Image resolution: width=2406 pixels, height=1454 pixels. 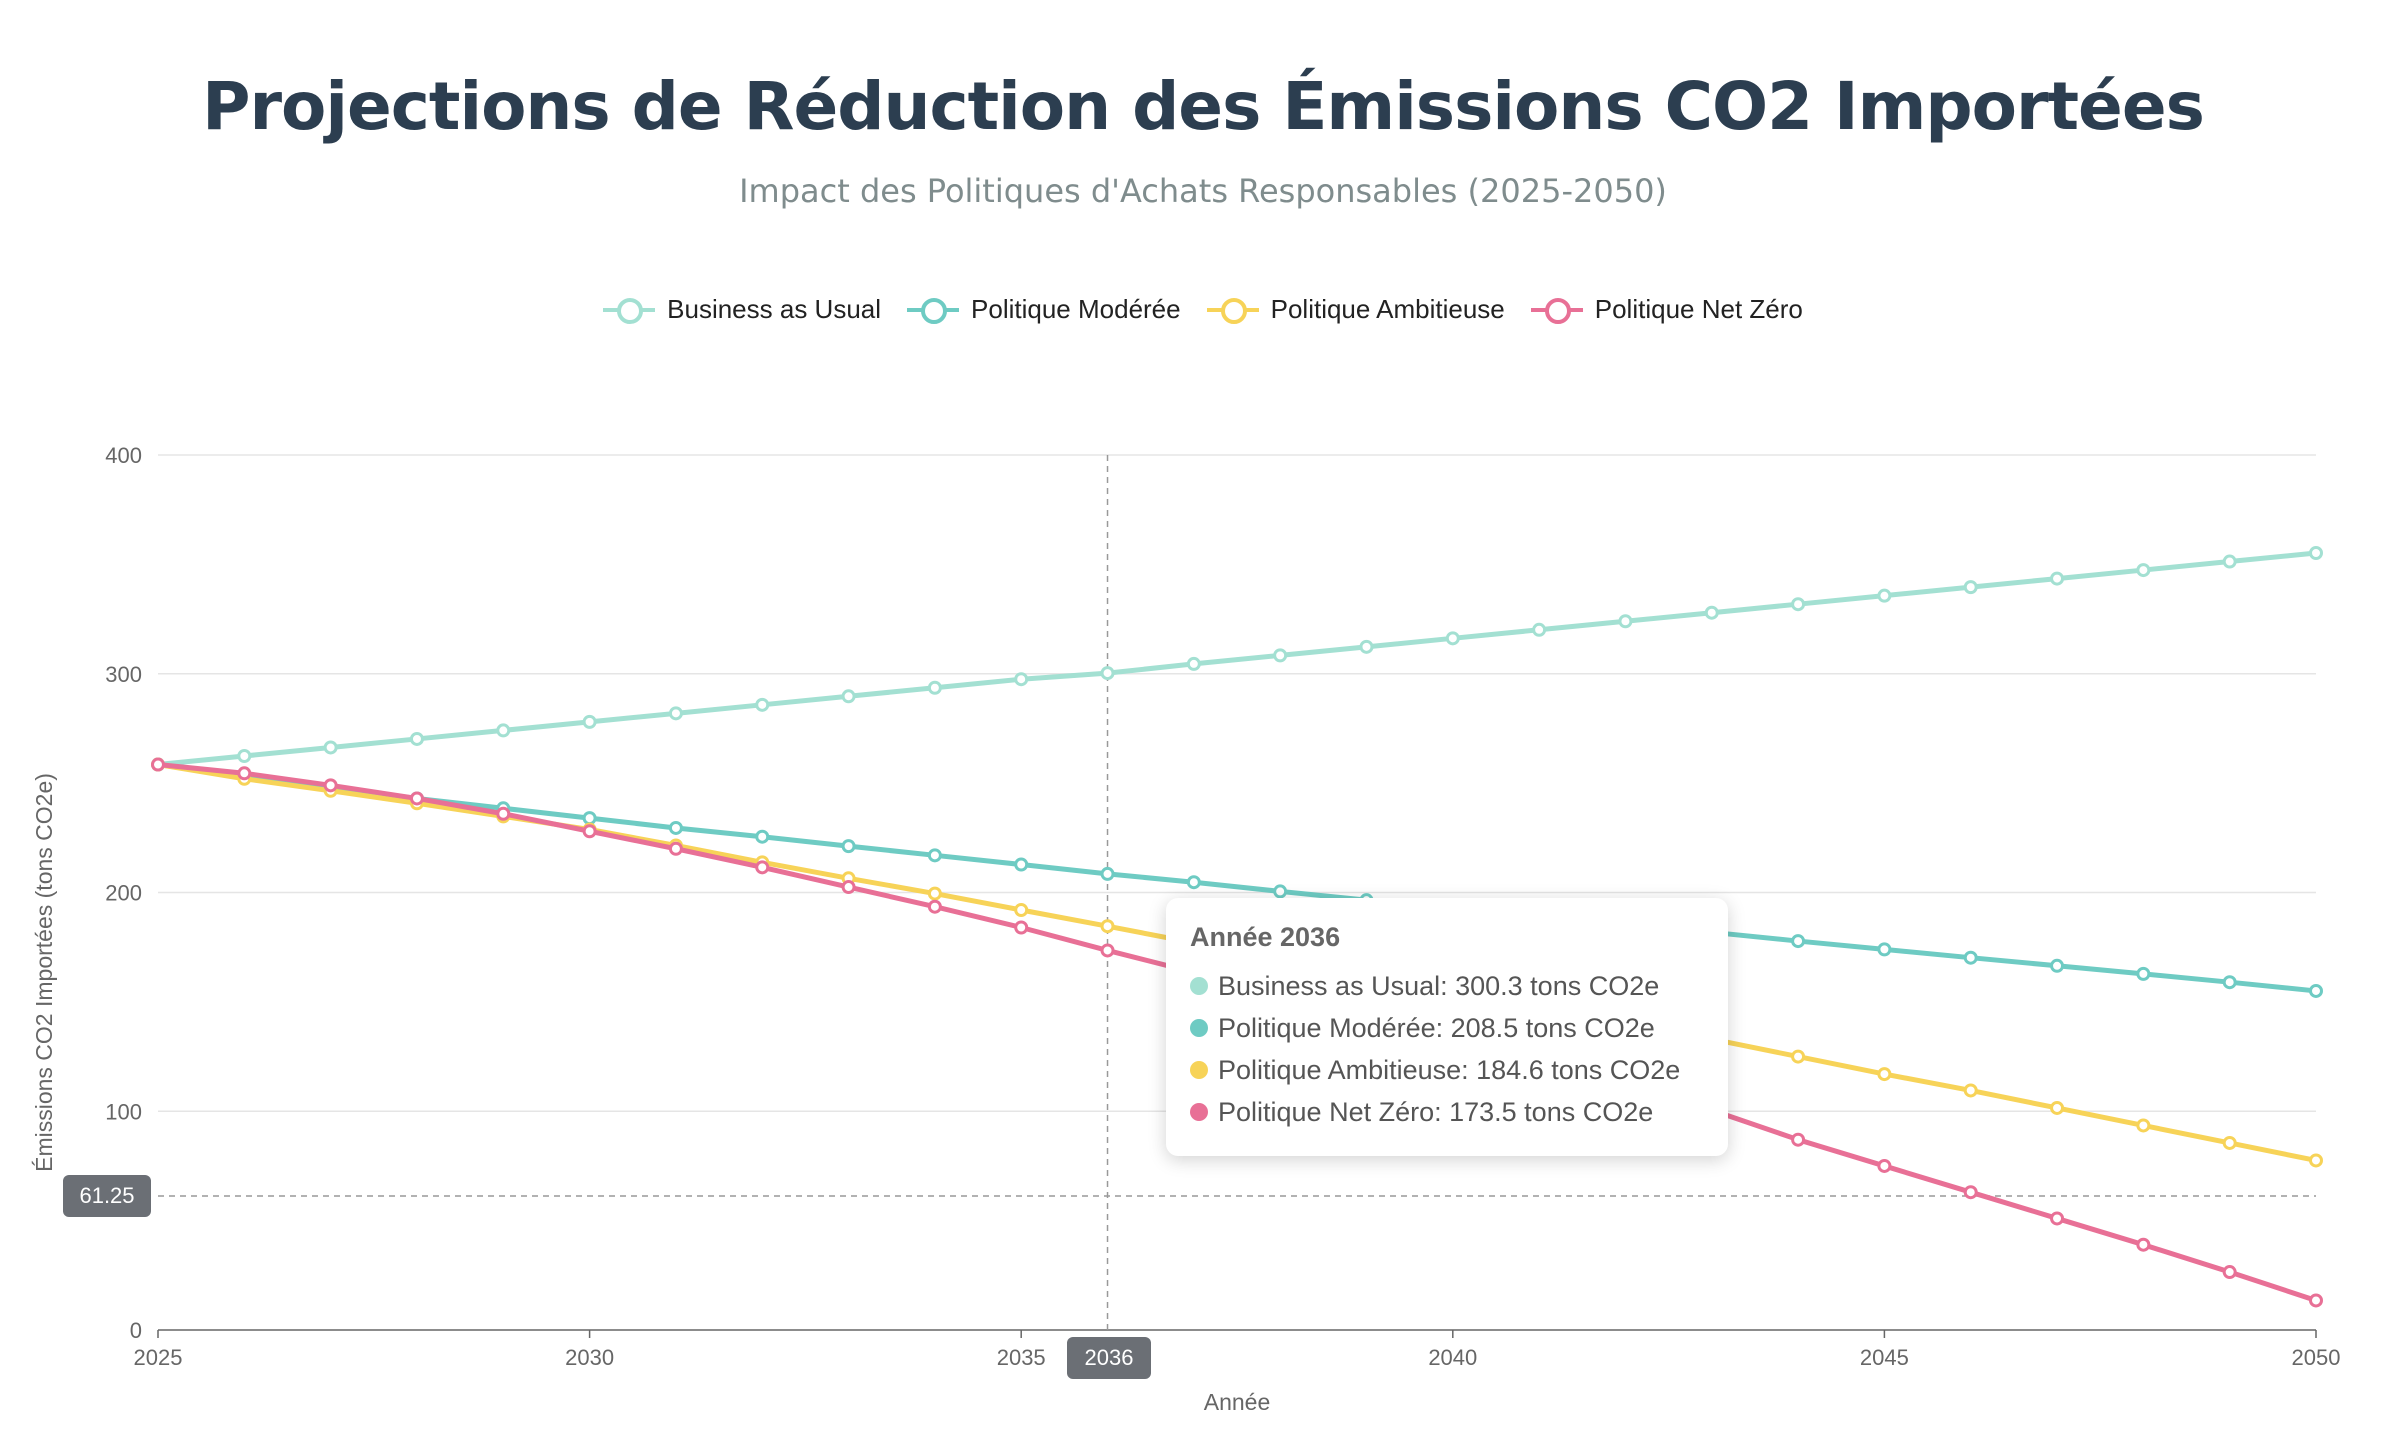 What do you see at coordinates (1449, 1069) in the screenshot?
I see `tooltip-label-ambitious: Politique Ambitieuse: 184.6 tons CO2e` at bounding box center [1449, 1069].